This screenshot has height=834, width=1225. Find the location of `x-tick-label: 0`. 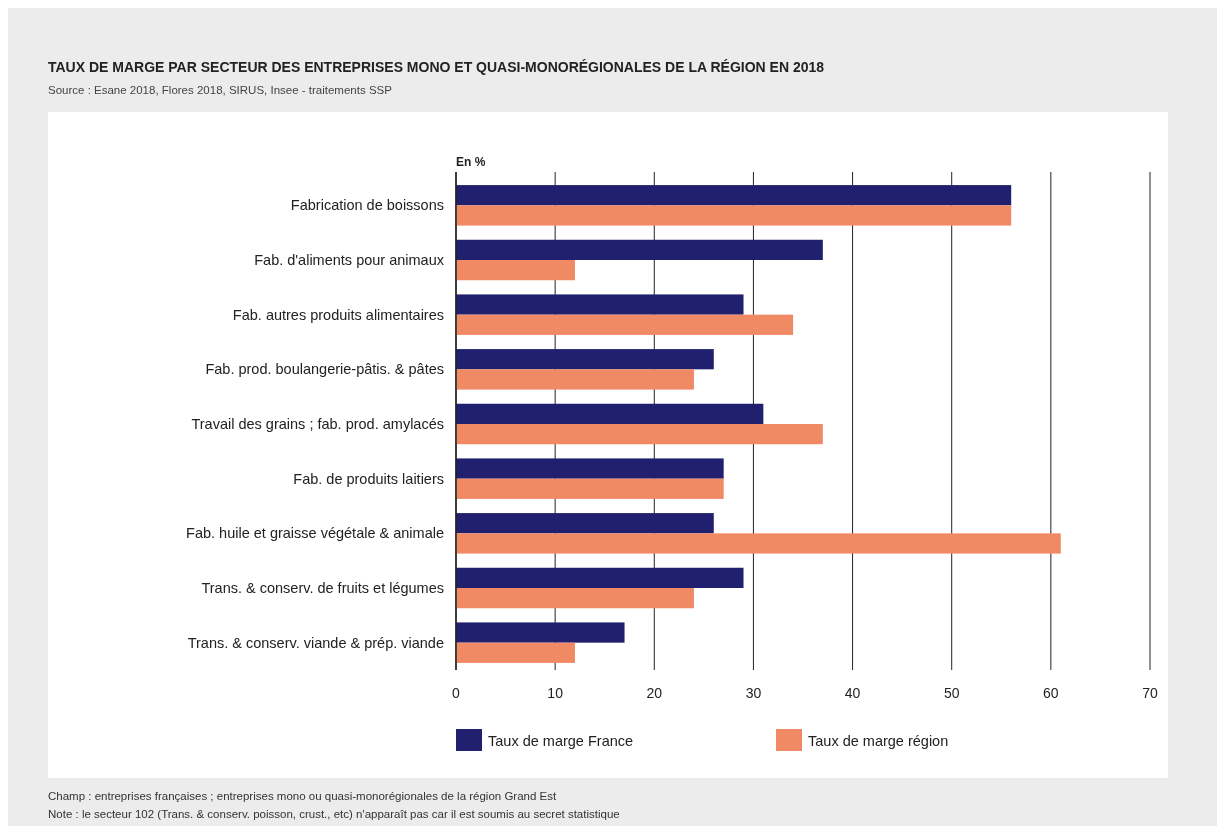

x-tick-label: 0 is located at coordinates (456, 693).